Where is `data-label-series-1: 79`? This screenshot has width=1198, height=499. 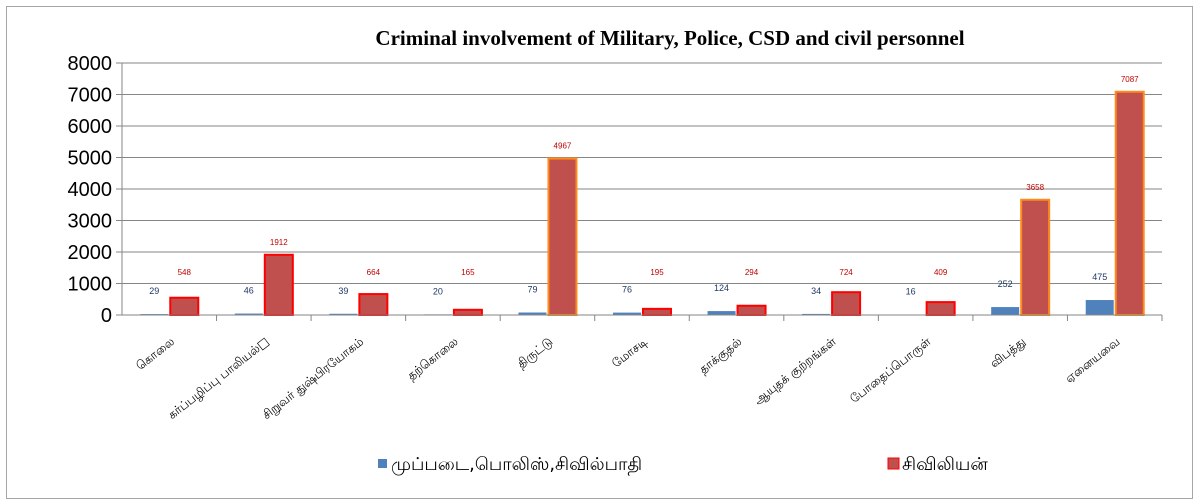
data-label-series-1: 79 is located at coordinates (532, 290).